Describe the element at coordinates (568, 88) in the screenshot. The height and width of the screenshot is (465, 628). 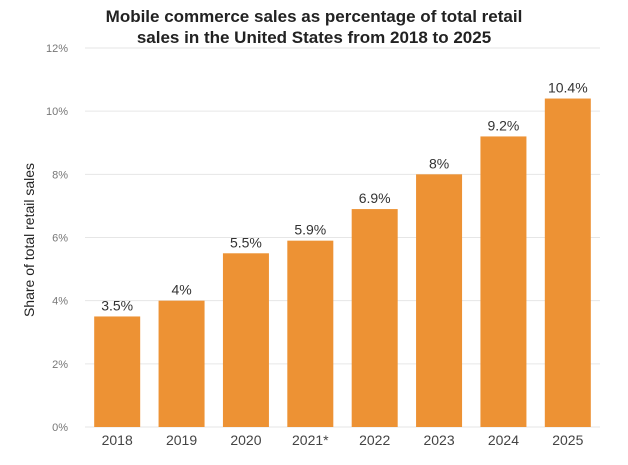
I see `data-label: 10.4%` at that location.